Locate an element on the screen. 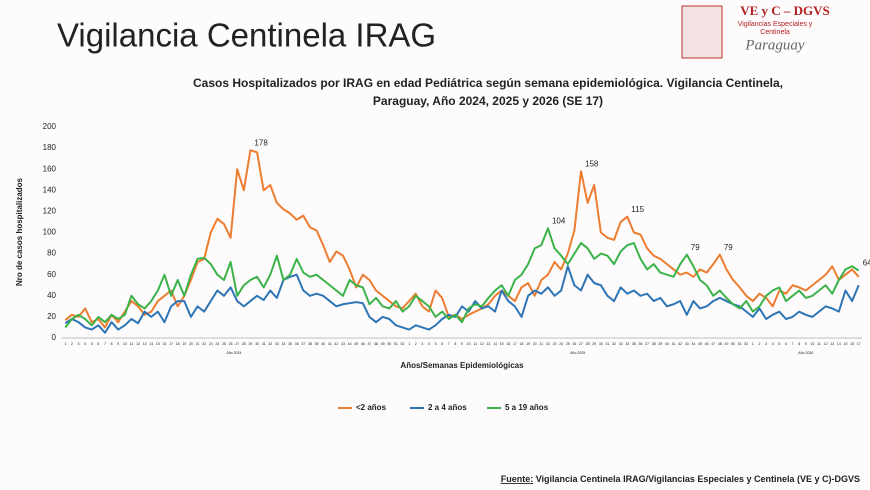  x-tick-label: 42 is located at coordinates (680, 344).